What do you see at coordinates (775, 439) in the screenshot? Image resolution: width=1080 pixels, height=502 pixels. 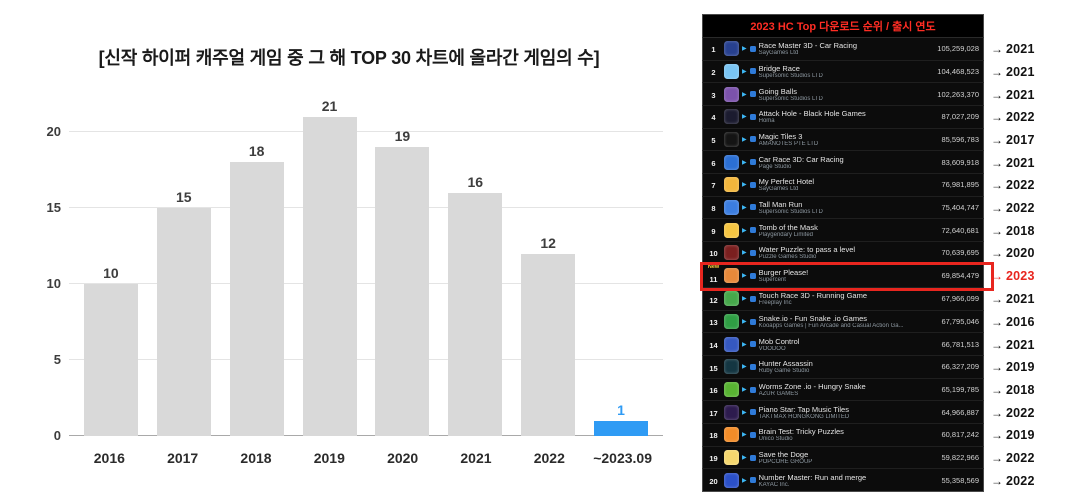 I see `app-publisher: Unico Studio` at bounding box center [775, 439].